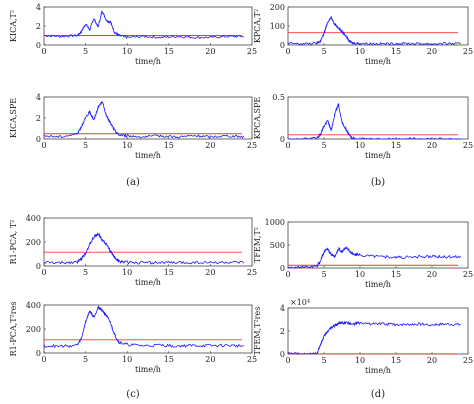 This screenshot has height=404, width=474. Describe the element at coordinates (378, 182) in the screenshot. I see `subfigure-caption: (b)` at that location.